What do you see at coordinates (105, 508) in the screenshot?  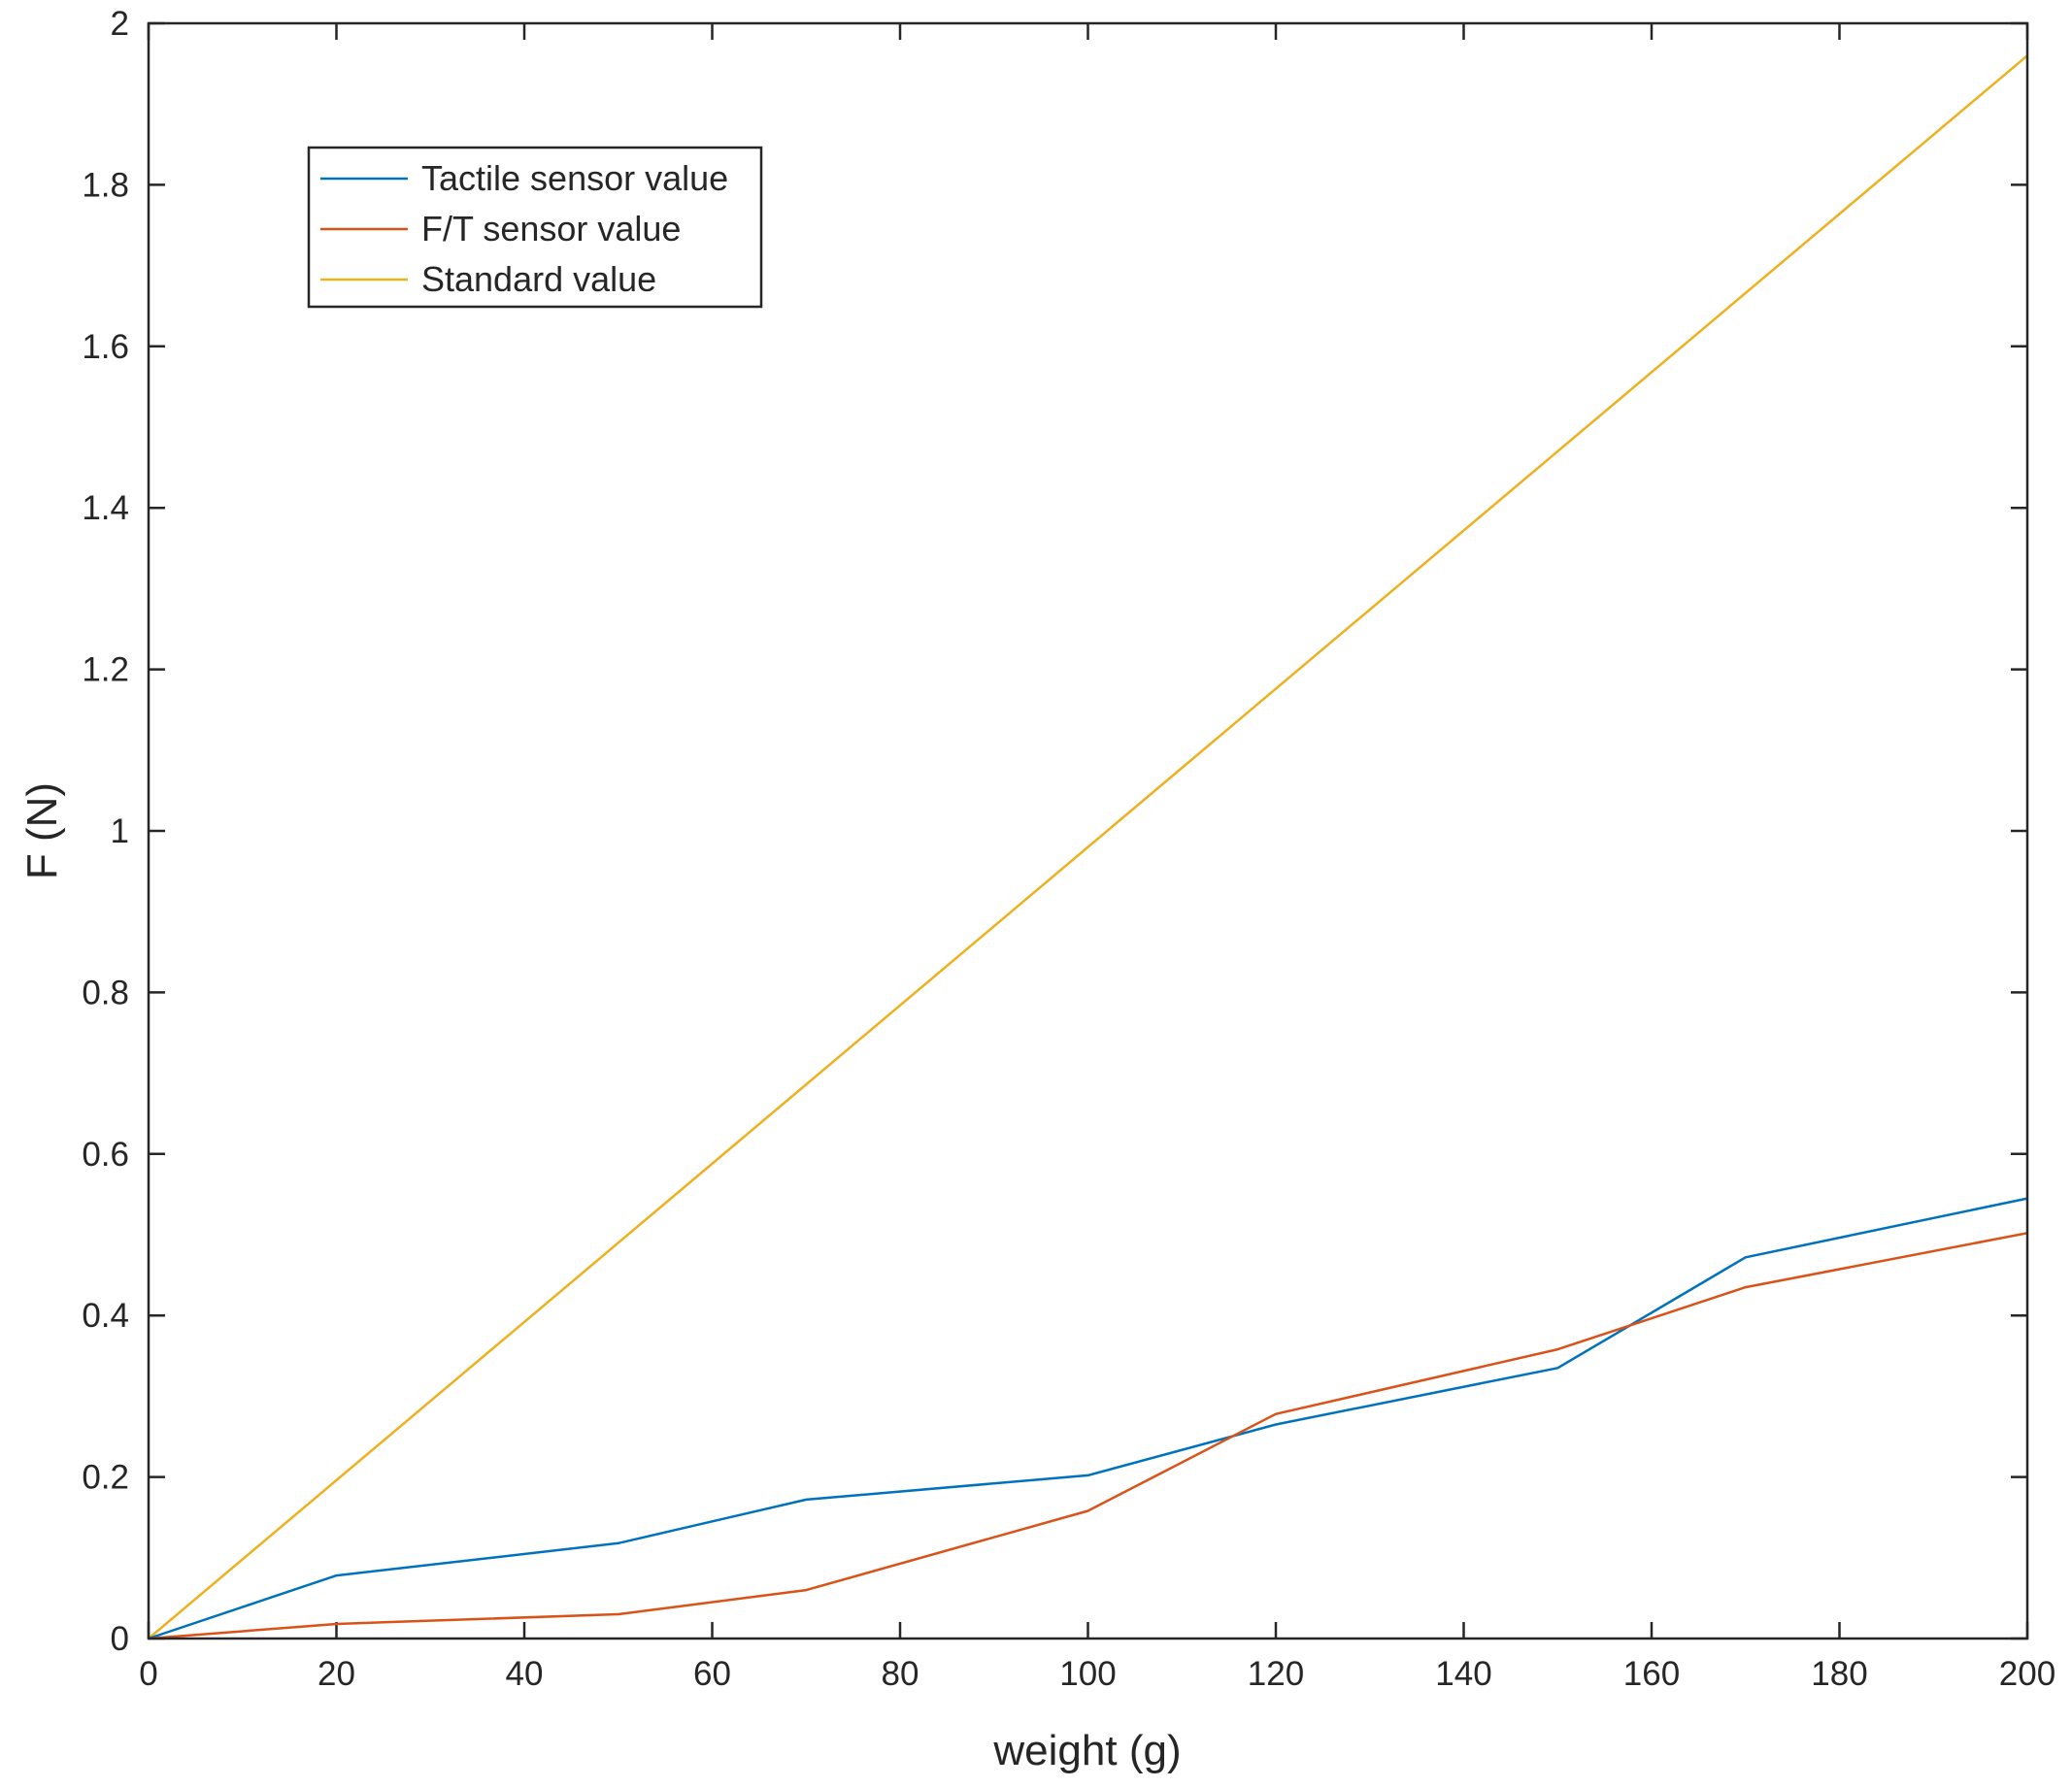 I see `y-tick-label: 1.4` at bounding box center [105, 508].